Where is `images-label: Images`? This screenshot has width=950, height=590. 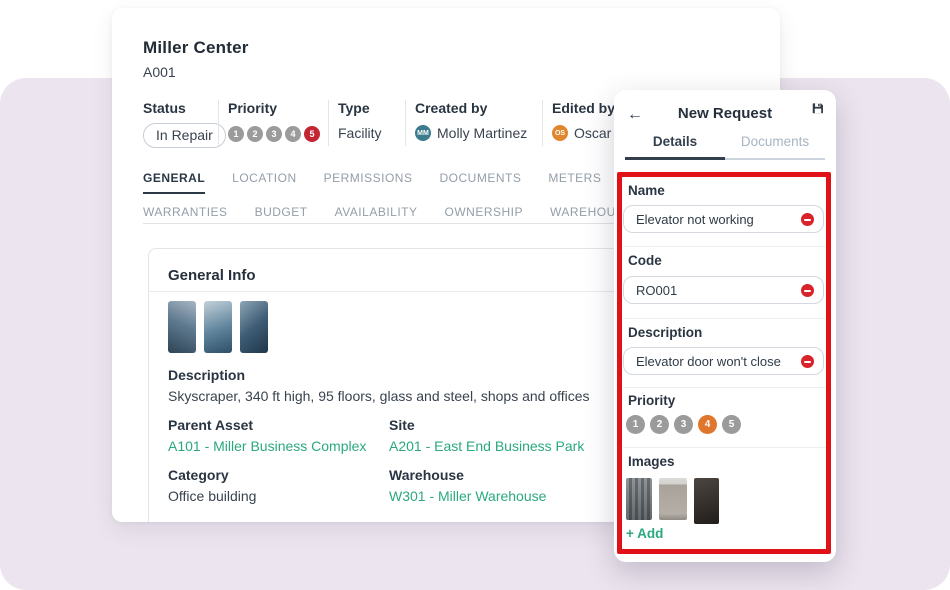
images-label: Images is located at coordinates (651, 461).